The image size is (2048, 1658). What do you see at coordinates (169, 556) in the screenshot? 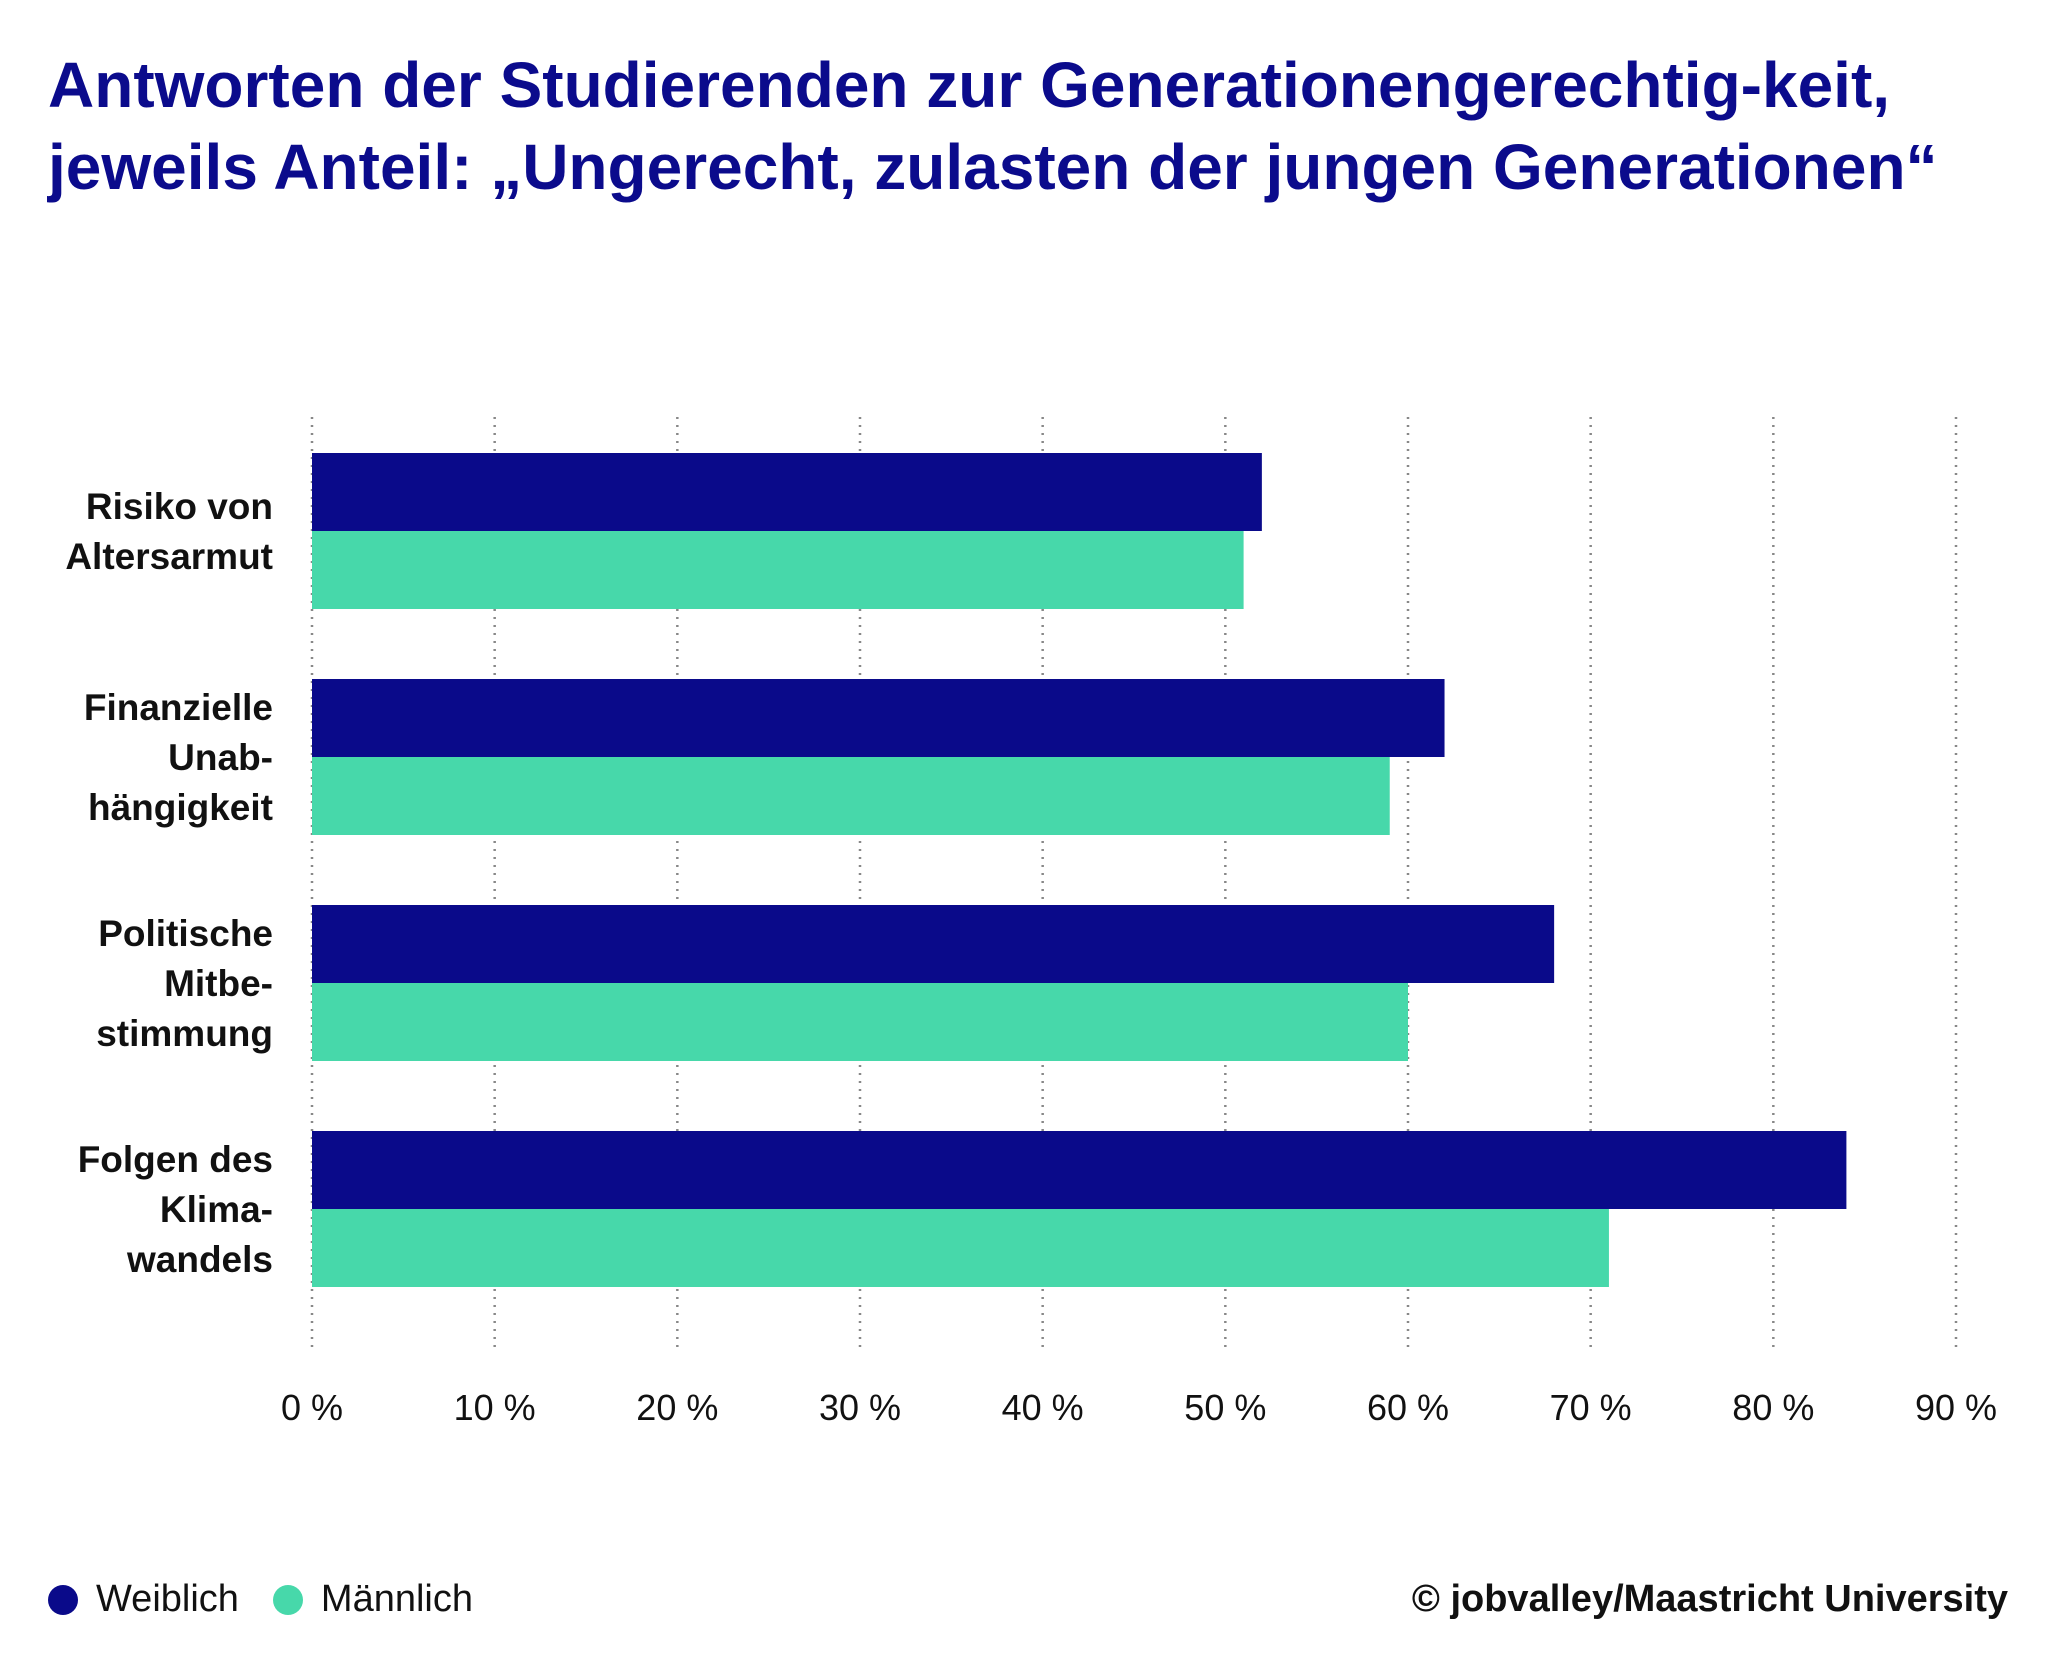
I see `category-label: Altersarmut` at bounding box center [169, 556].